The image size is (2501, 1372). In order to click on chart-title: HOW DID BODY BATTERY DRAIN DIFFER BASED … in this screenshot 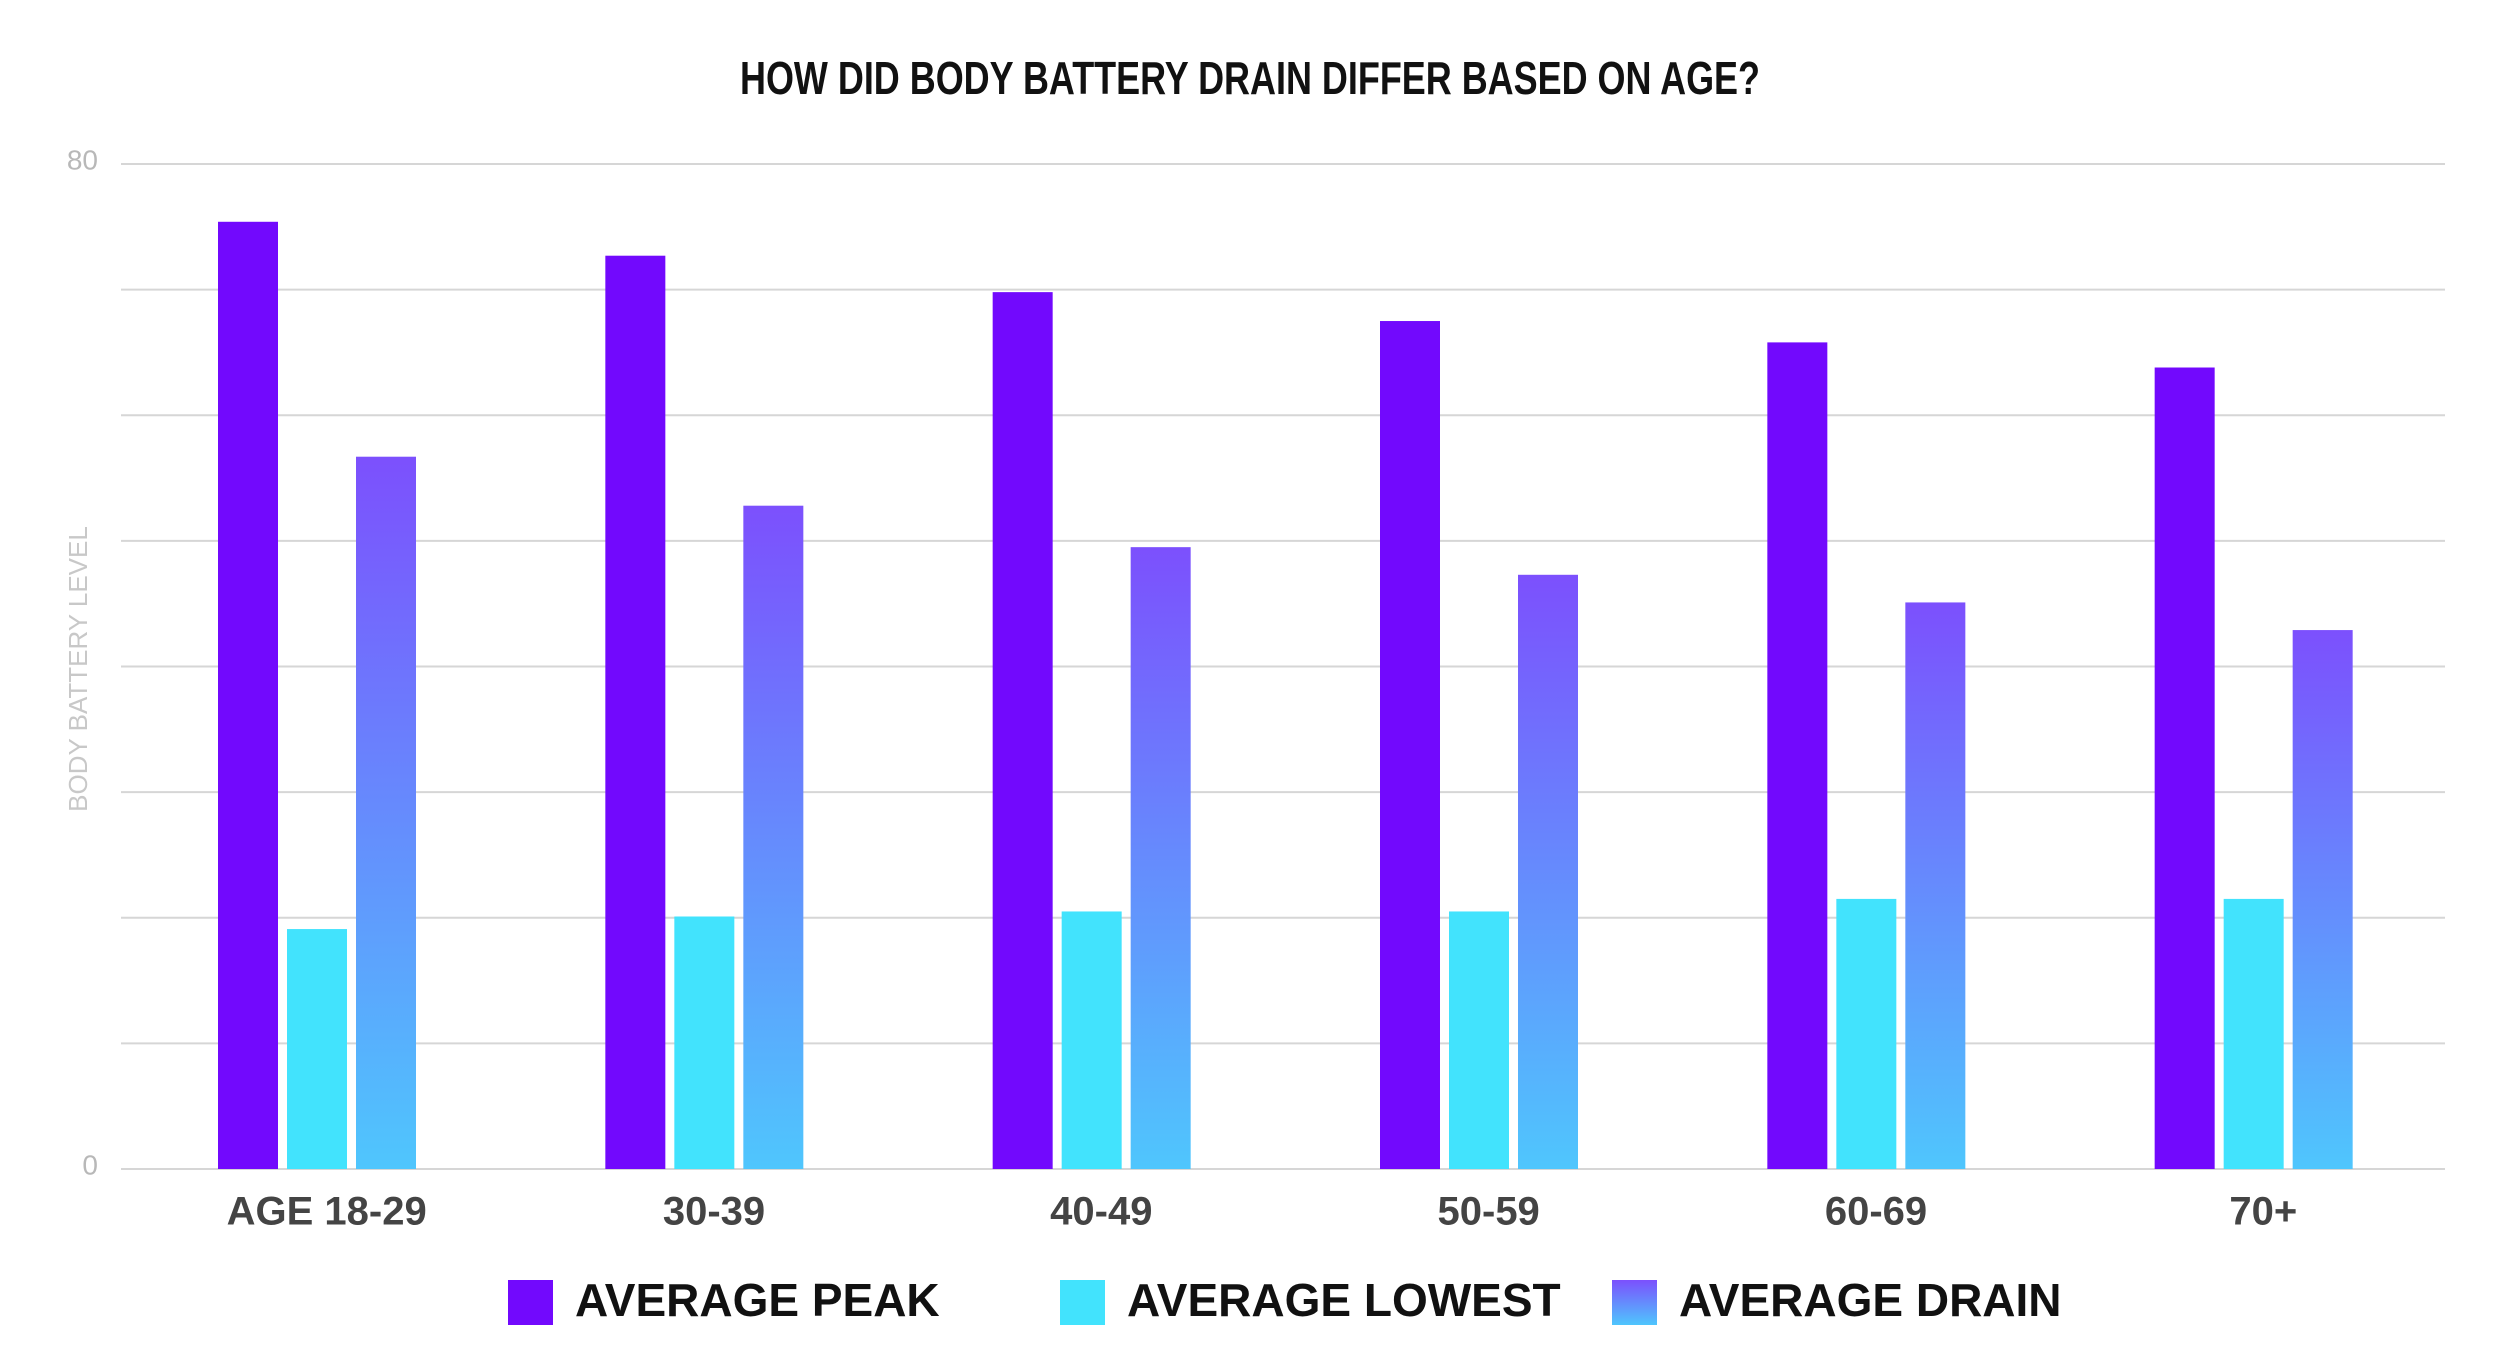, I will do `click(1250, 78)`.